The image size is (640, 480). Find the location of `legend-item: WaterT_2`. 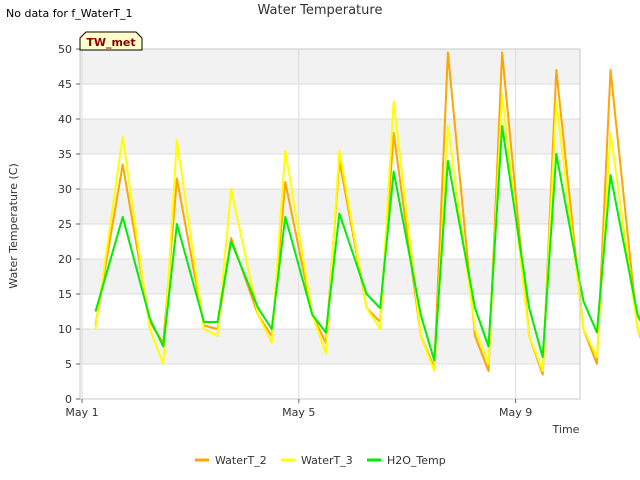

legend-item: WaterT_2 is located at coordinates (231, 460).